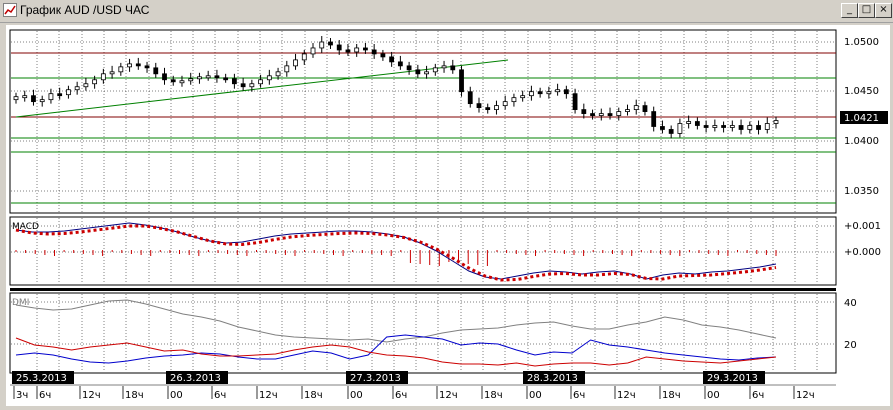 This screenshot has height=410, width=893. I want to click on maximize-button: □, so click(866, 10).